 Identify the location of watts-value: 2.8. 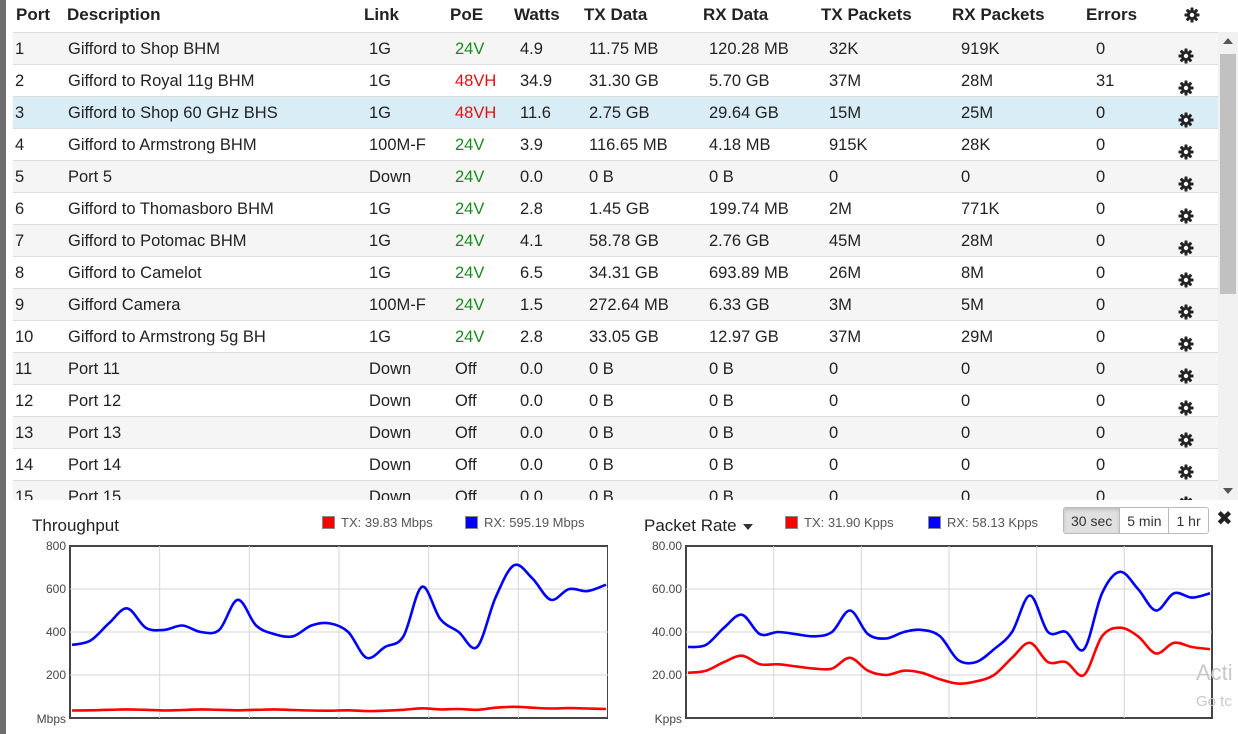
(531, 209).